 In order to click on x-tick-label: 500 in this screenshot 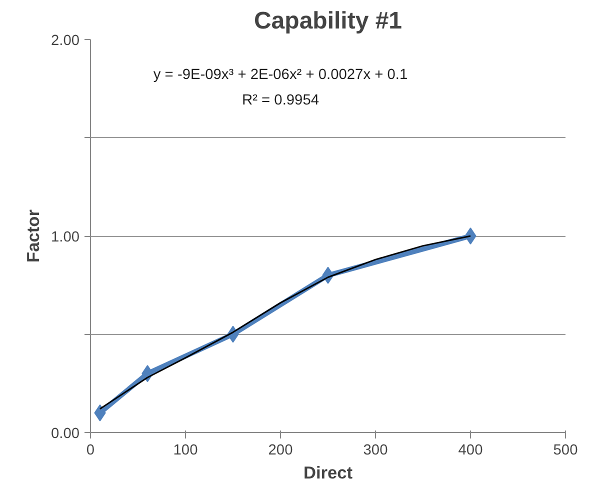, I will do `click(565, 450)`.